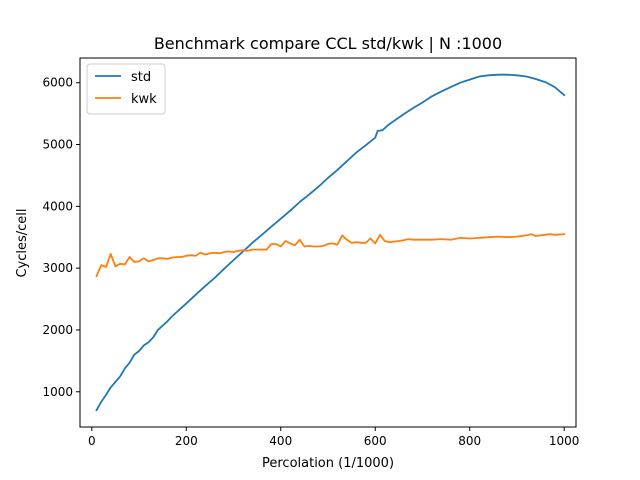 This screenshot has height=480, width=640. What do you see at coordinates (61, 237) in the screenshot?
I see `y-axis: 1000 2000 3000 4000 5000 6000` at bounding box center [61, 237].